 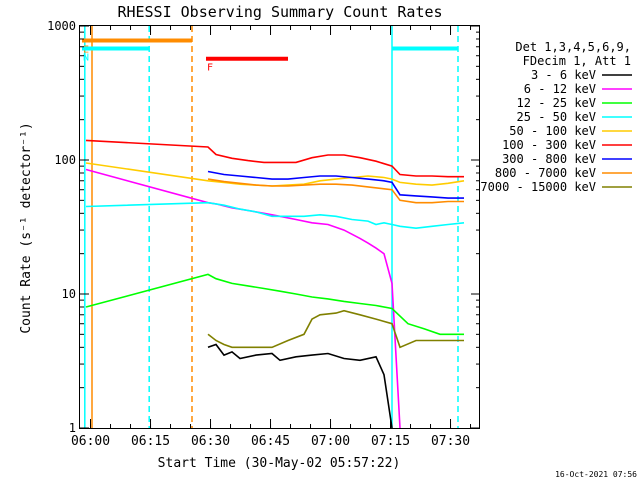 I want to click on x-tick-label: 07:30, so click(x=450, y=441).